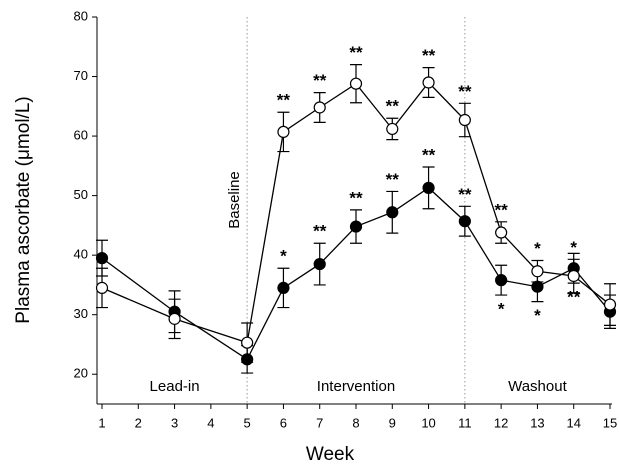 The height and width of the screenshot is (468, 619). I want to click on x-tick-label: 10, so click(428, 422).